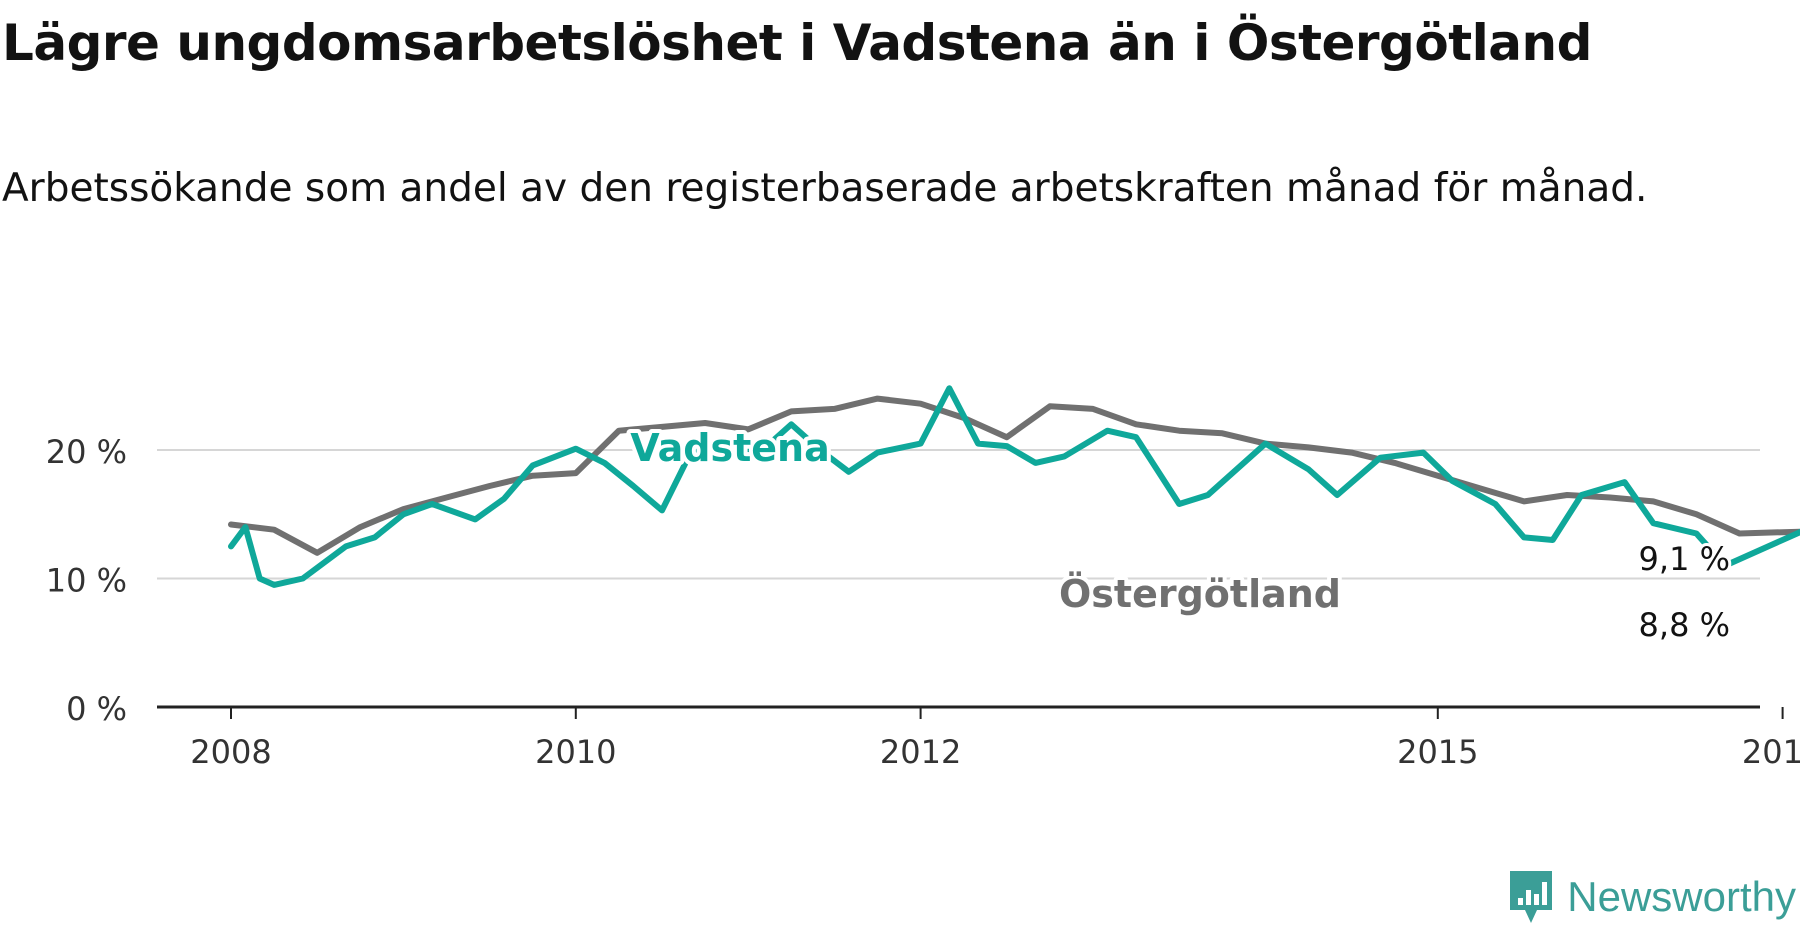 The width and height of the screenshot is (1800, 948). Describe the element at coordinates (920, 752) in the screenshot. I see `x-tick-label: 2012` at that location.